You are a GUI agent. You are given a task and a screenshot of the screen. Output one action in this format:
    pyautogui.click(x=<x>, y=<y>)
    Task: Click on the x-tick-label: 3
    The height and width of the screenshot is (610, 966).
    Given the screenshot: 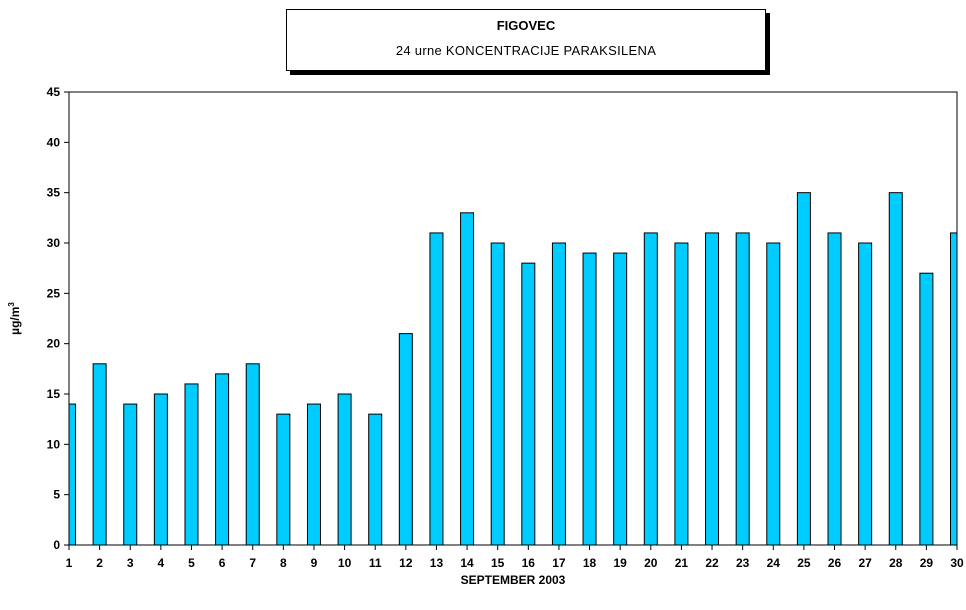 What is the action you would take?
    pyautogui.click(x=130, y=563)
    